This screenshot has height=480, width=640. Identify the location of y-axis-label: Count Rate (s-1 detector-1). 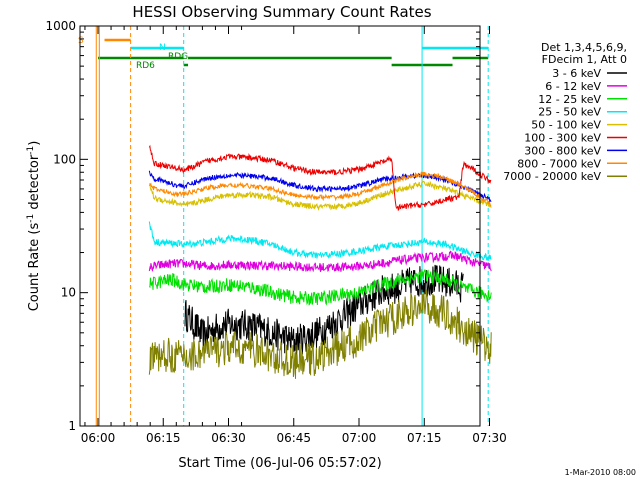
(34, 226).